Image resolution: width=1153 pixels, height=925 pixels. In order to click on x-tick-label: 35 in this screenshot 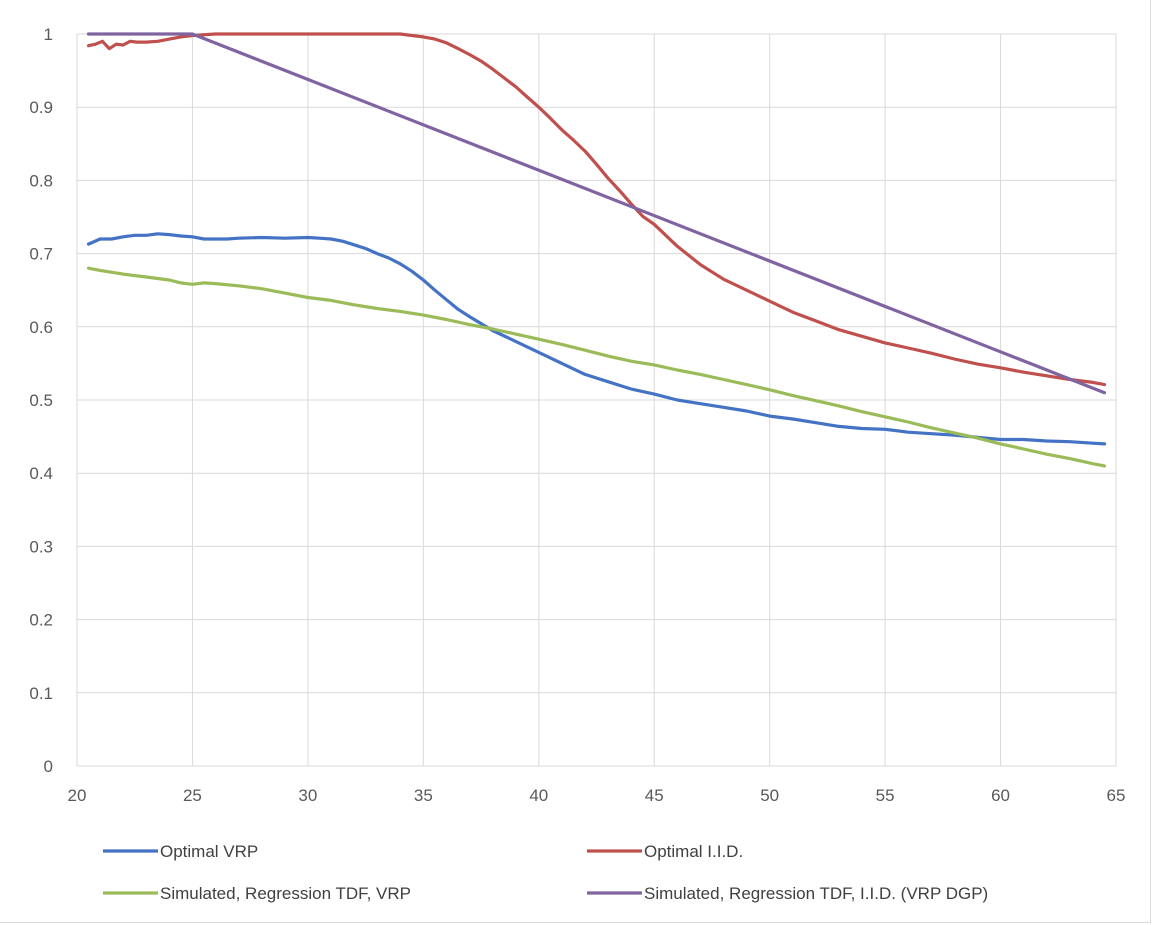, I will do `click(423, 795)`.